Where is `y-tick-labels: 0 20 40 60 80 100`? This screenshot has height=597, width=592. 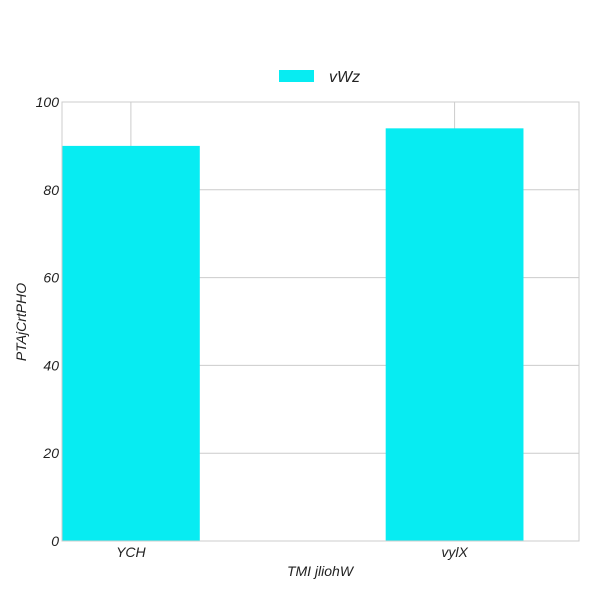 y-tick-labels: 0 20 40 60 80 100 is located at coordinates (48, 321).